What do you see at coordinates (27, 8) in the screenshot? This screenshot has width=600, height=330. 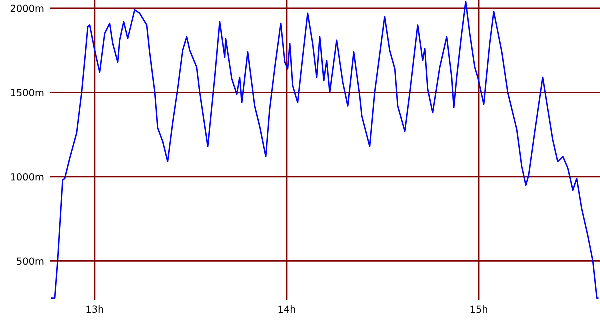 I see `y-tick-label: 2000m` at bounding box center [27, 8].